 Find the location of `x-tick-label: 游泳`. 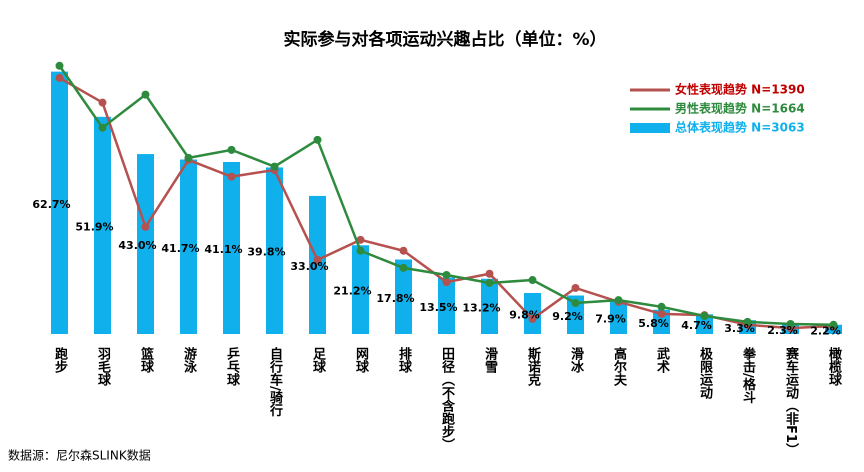

x-tick-label: 游泳 is located at coordinates (189, 360).